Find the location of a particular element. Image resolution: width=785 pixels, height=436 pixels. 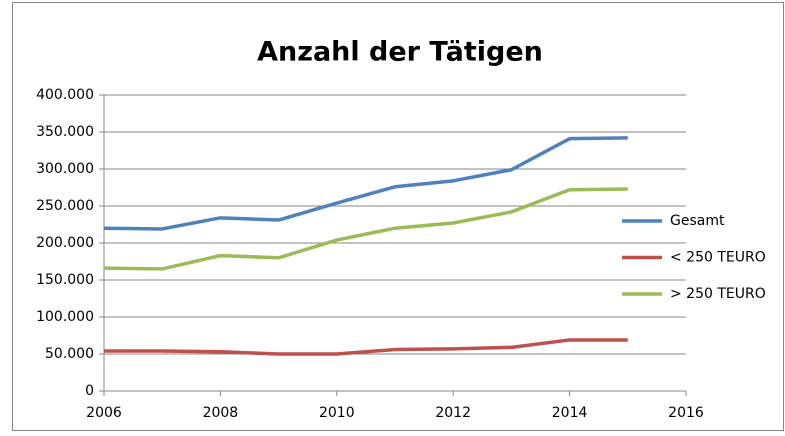

x-tick-label: 2012 is located at coordinates (453, 413).